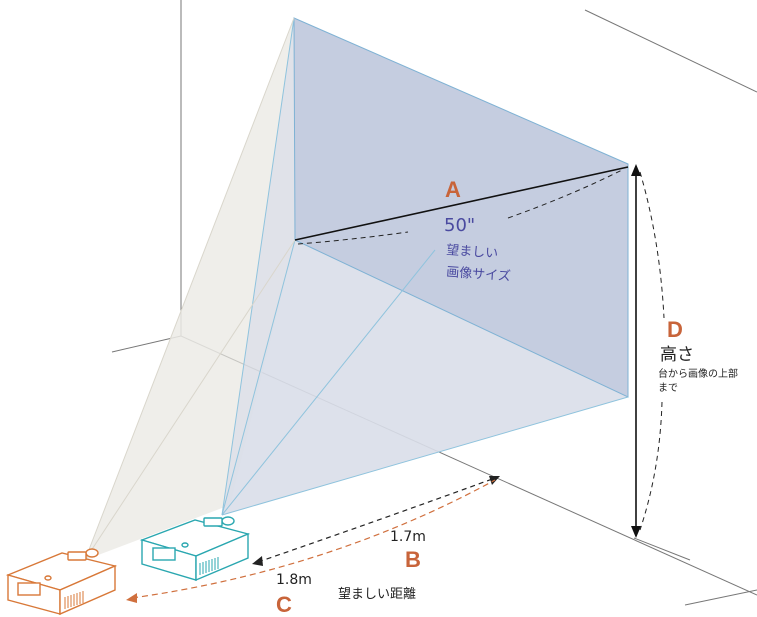 Image resolution: width=757 pixels, height=617 pixels. I want to click on label-d-line1: 台から画像の上部, so click(698, 373).